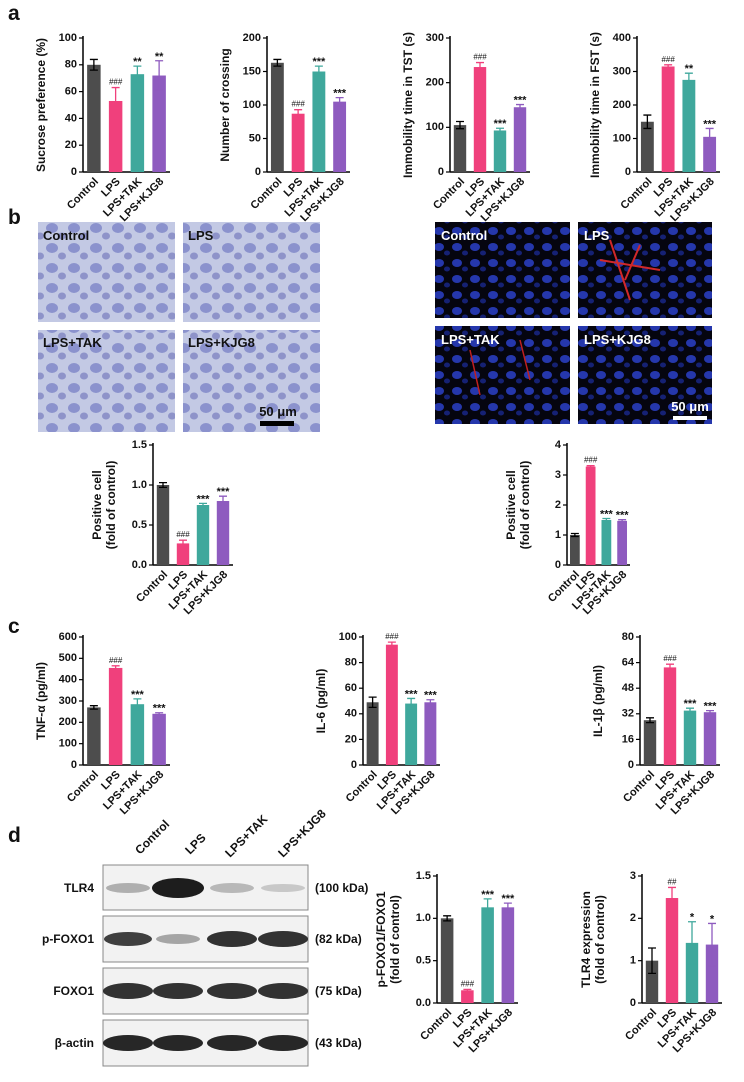  What do you see at coordinates (511, 504) in the screenshot?
I see `y-axis-label: Positive cell` at bounding box center [511, 504].